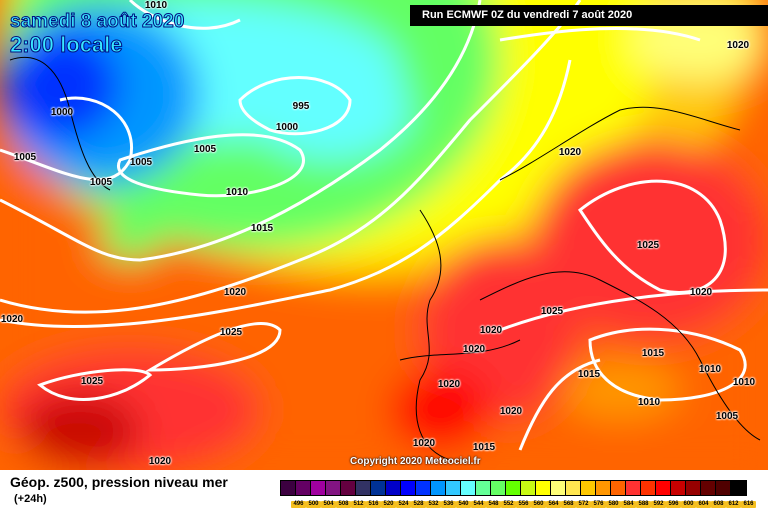 The height and width of the screenshot is (512, 768). What do you see at coordinates (313, 505) in the screenshot?
I see `scale-tick-label: 500` at bounding box center [313, 505].